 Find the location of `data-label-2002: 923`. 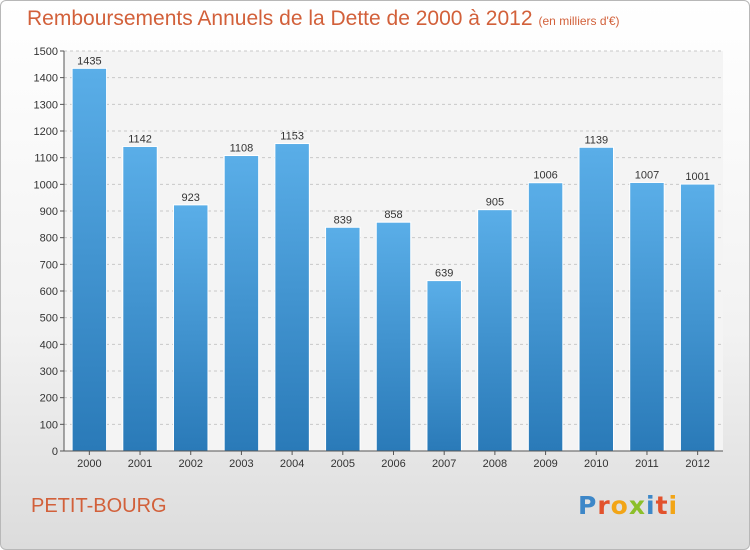

data-label-2002: 923 is located at coordinates (191, 198).